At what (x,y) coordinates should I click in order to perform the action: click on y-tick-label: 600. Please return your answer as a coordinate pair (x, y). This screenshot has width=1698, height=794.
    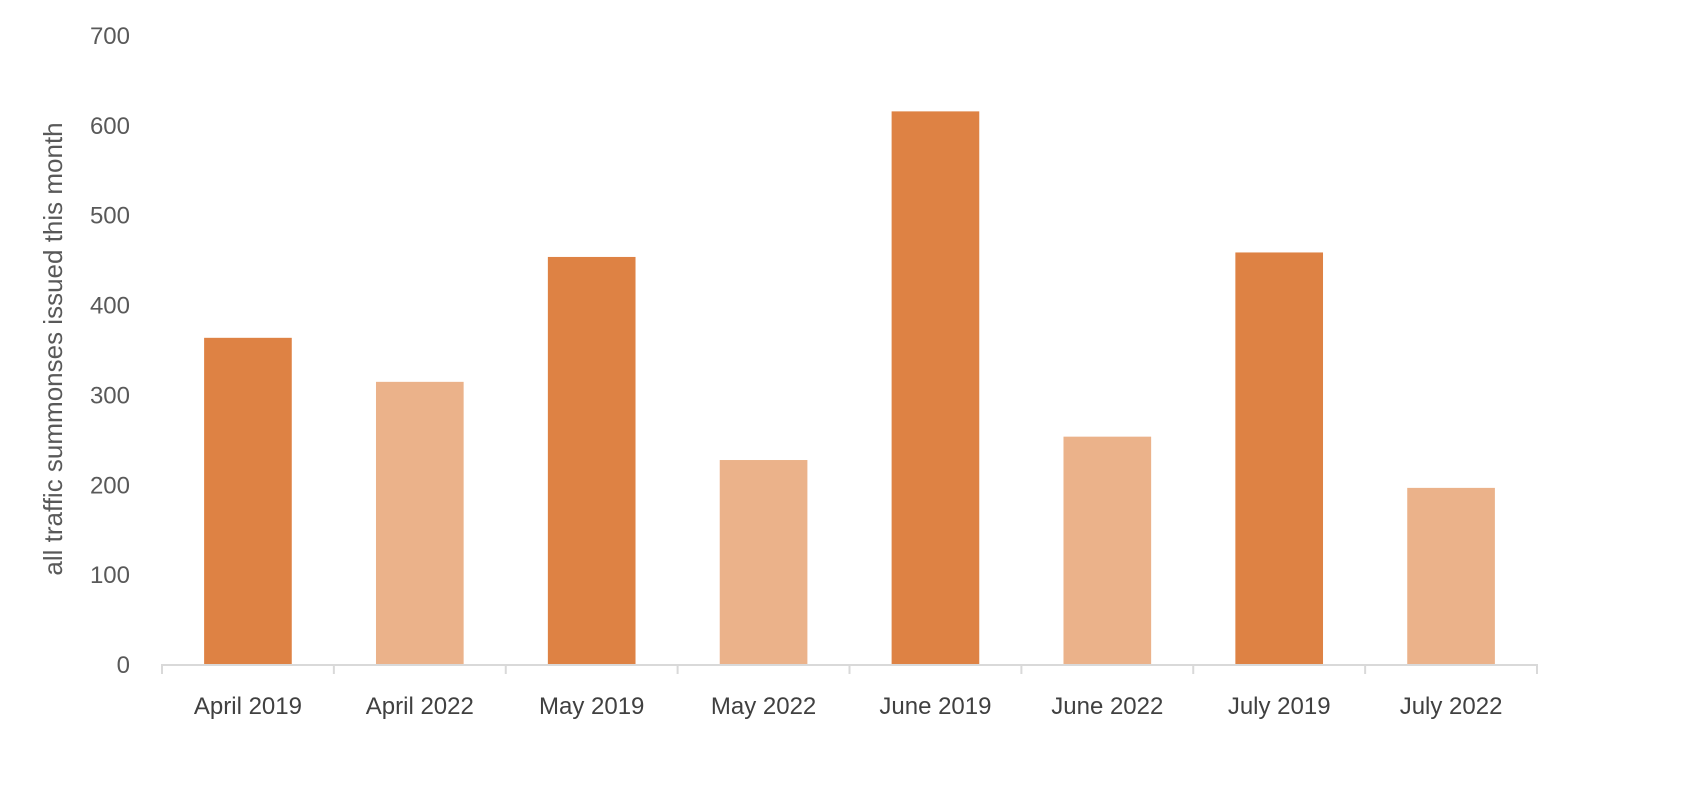
    Looking at the image, I should click on (110, 126).